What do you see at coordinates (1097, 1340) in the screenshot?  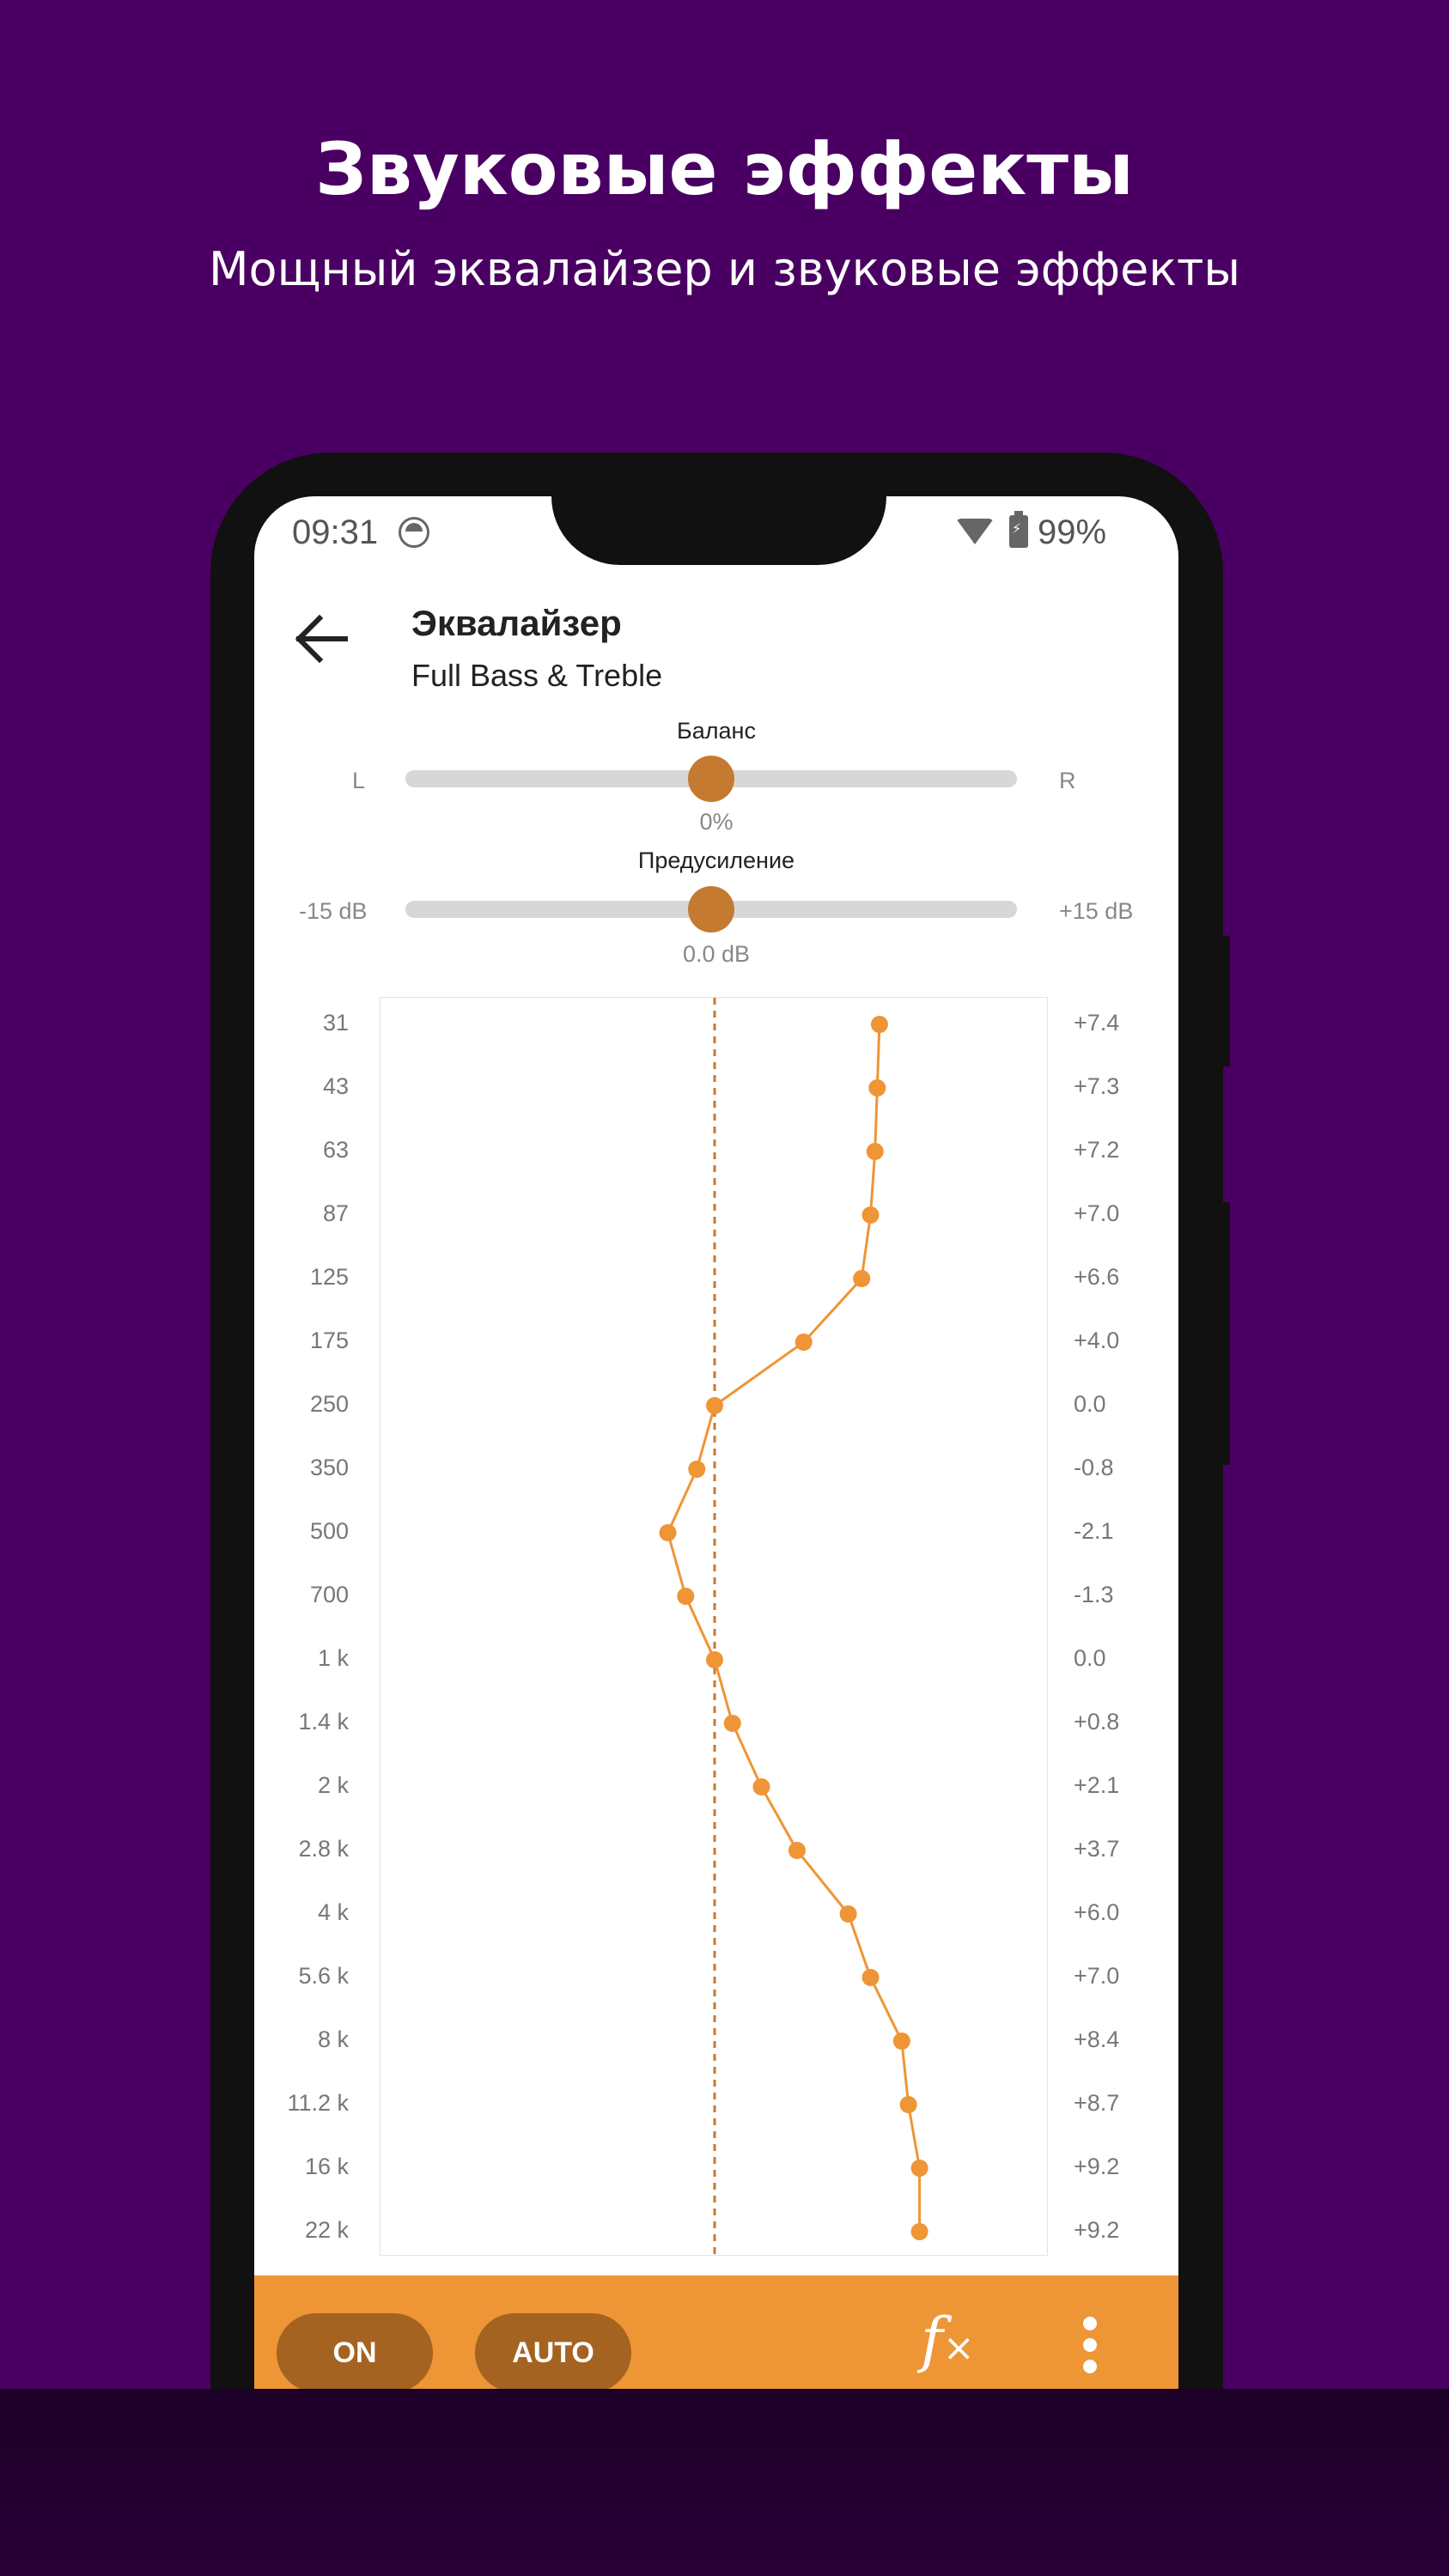 I see `eq-gain-label: +4.0` at bounding box center [1097, 1340].